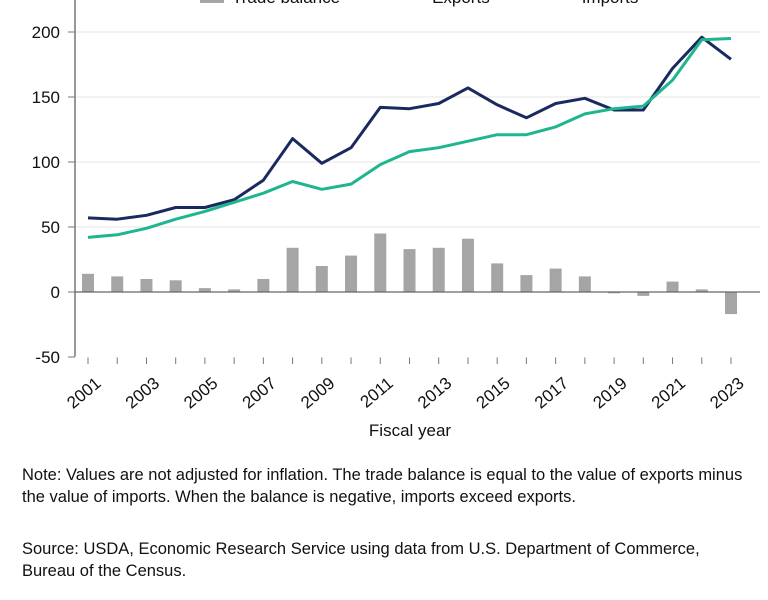 The height and width of the screenshot is (600, 768). What do you see at coordinates (292, 269) in the screenshot?
I see `bar-trade-balance-2008` at bounding box center [292, 269].